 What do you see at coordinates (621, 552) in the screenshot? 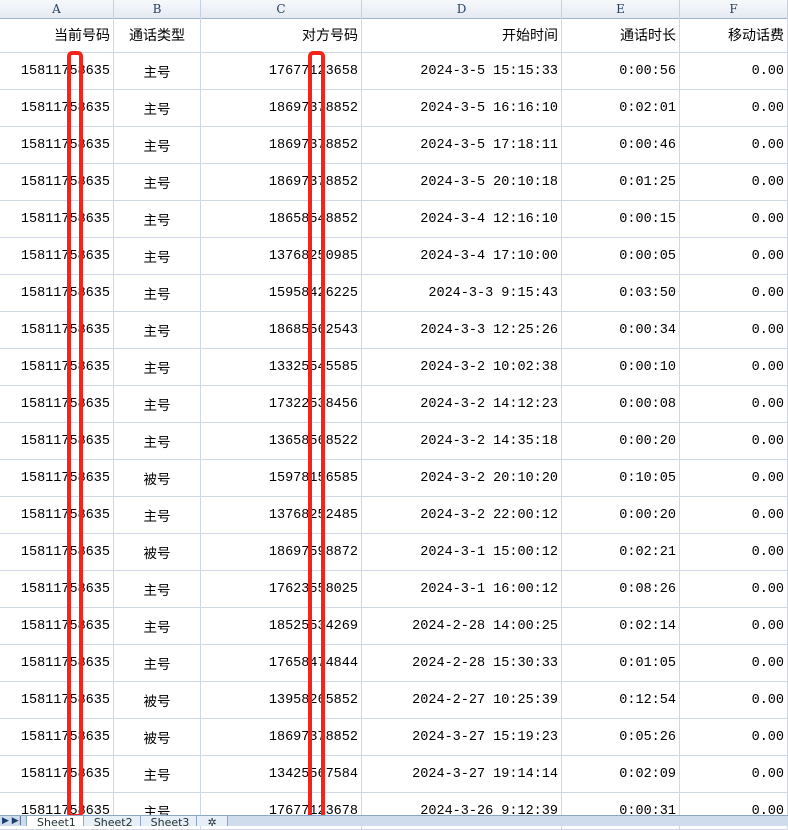
I see `cell-duration: 0:02:21` at bounding box center [621, 552].